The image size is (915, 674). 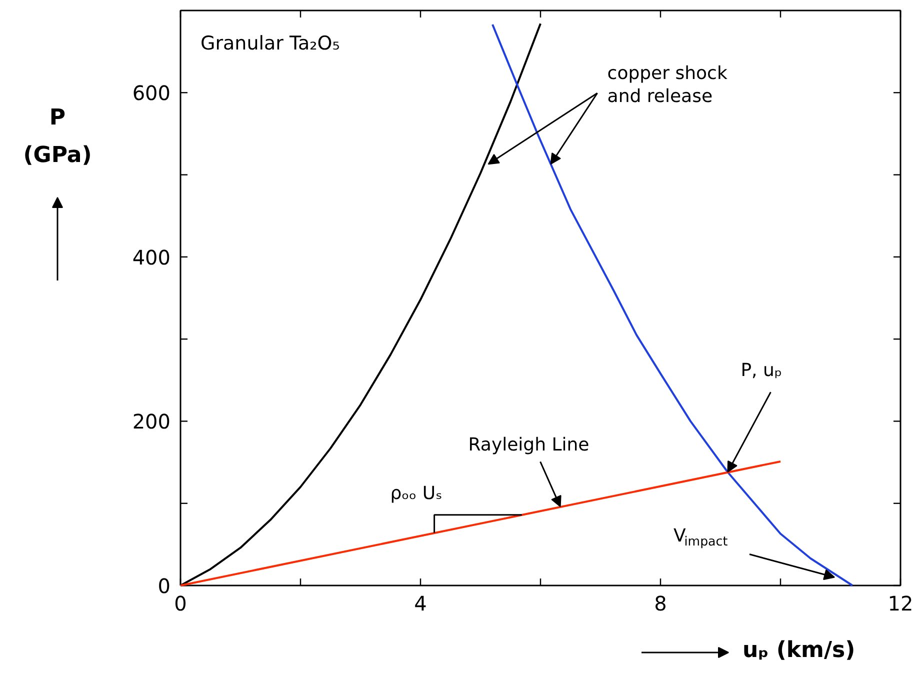 I want to click on y-tick-label: 400, so click(x=151, y=257).